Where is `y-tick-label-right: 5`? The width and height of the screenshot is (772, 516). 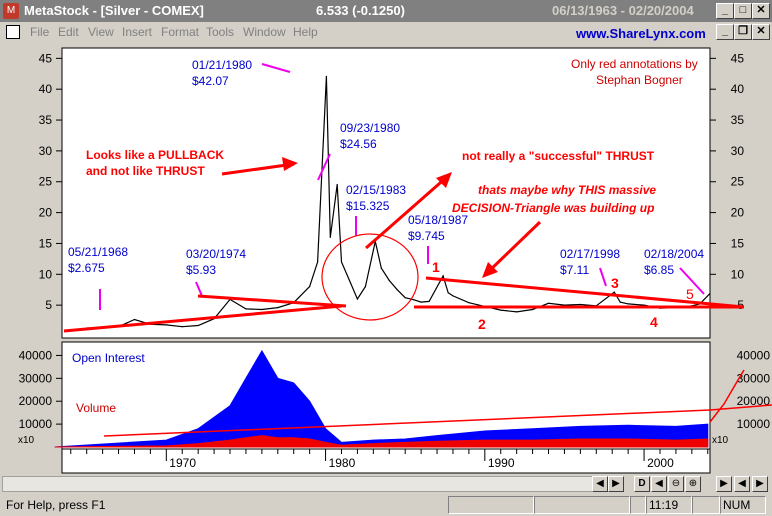 y-tick-label-right: 5 is located at coordinates (740, 305).